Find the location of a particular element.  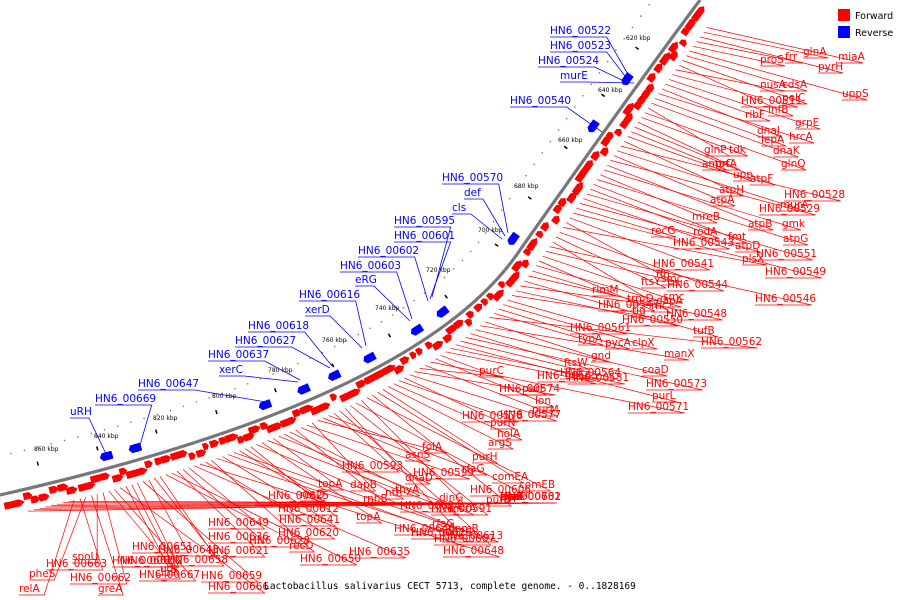

forward-gene-label: HN6_00543 is located at coordinates (703, 243).